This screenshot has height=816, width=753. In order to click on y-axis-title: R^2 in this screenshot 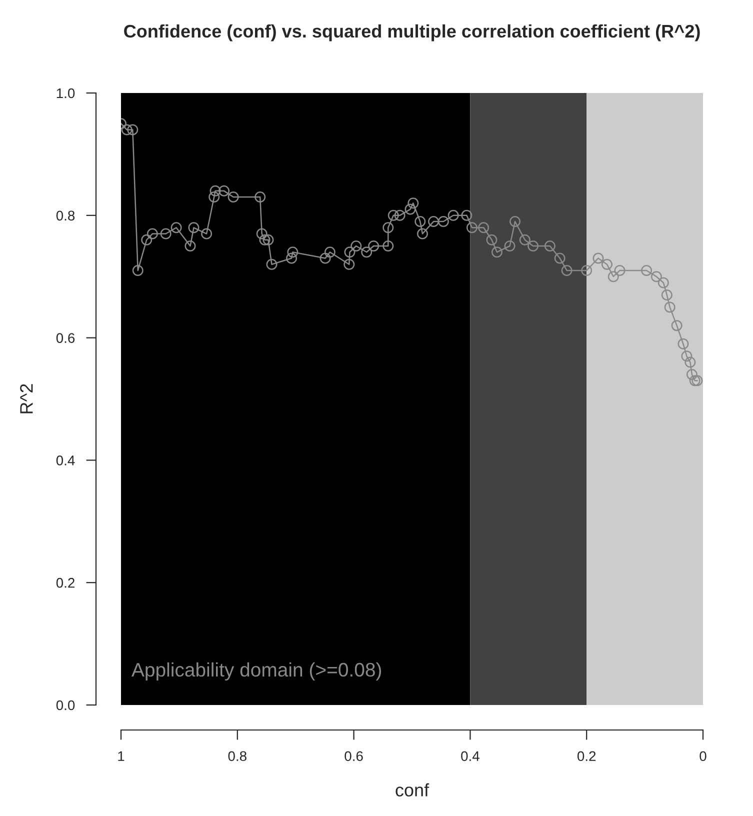, I will do `click(26, 399)`.